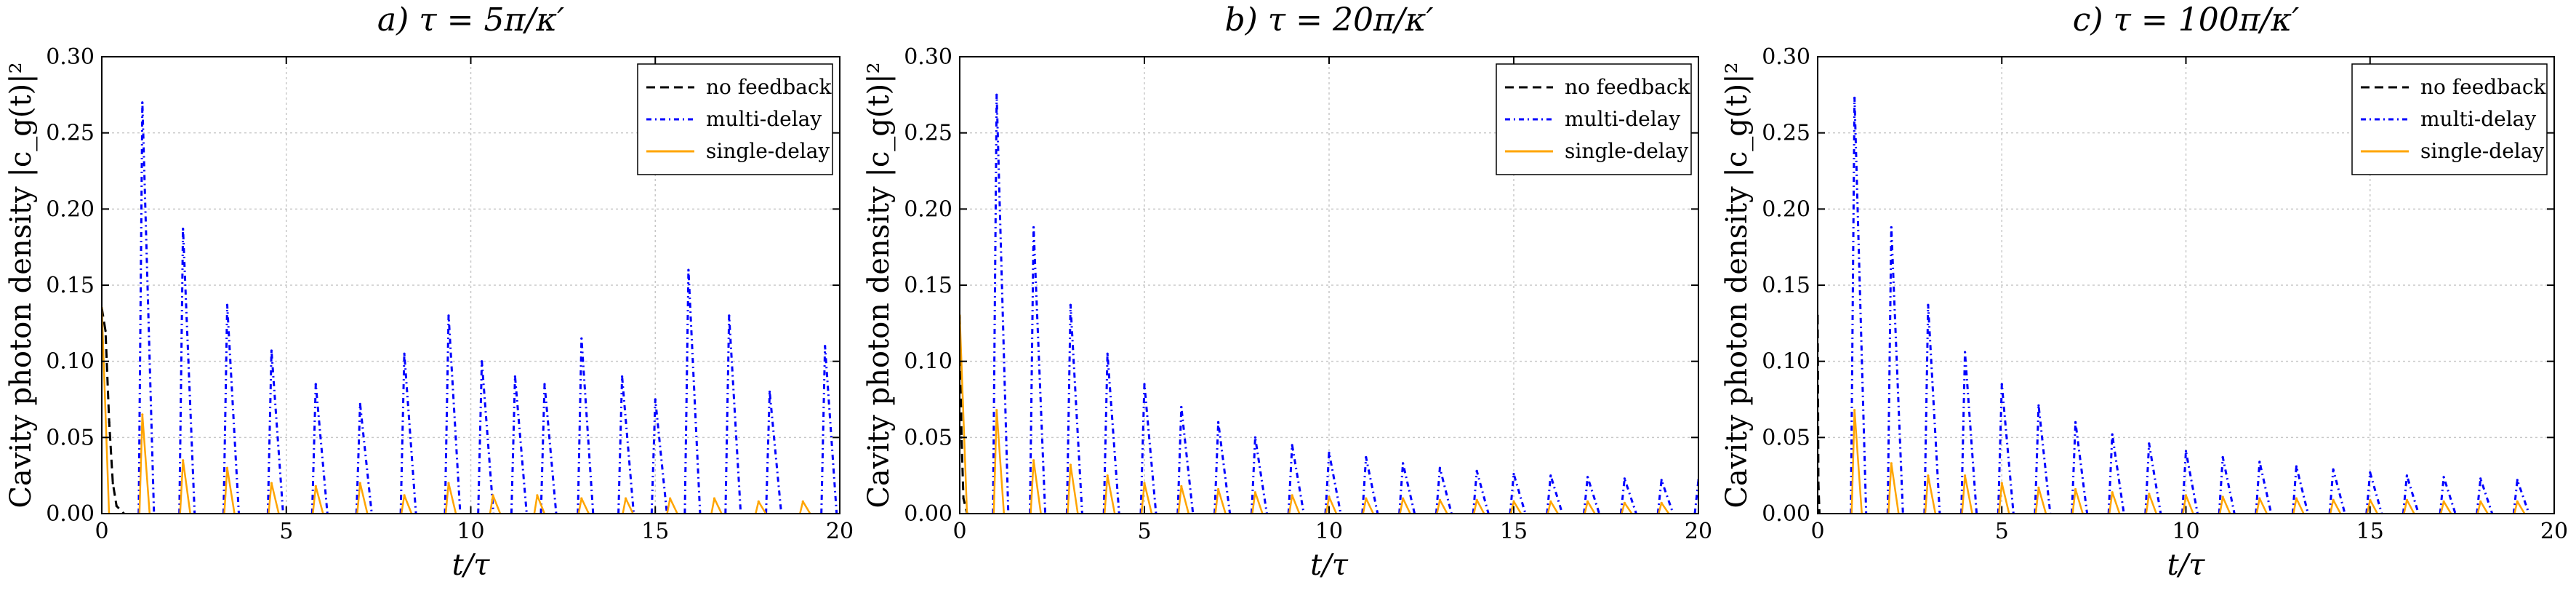 This screenshot has width=2576, height=590. I want to click on chart-title: c) τ = 100π/κ′, so click(2186, 20).